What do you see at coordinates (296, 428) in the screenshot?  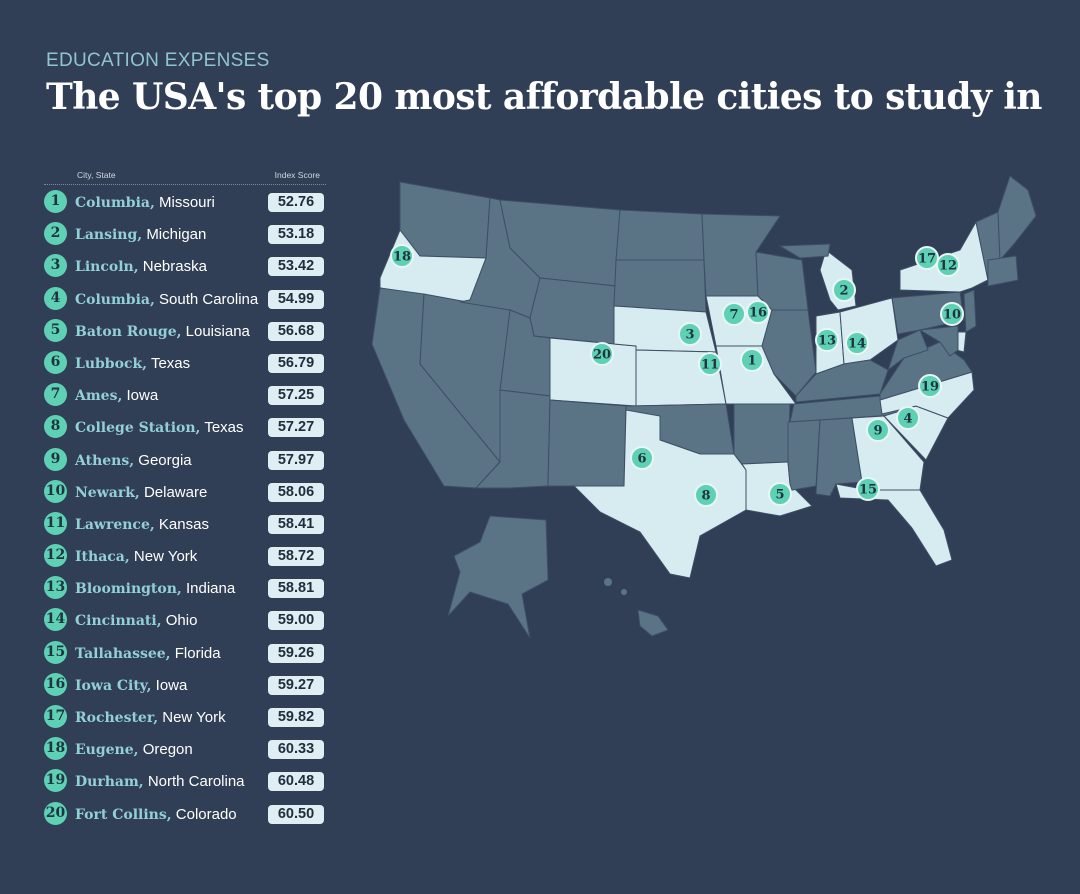 I see `index-score: 57.27` at bounding box center [296, 428].